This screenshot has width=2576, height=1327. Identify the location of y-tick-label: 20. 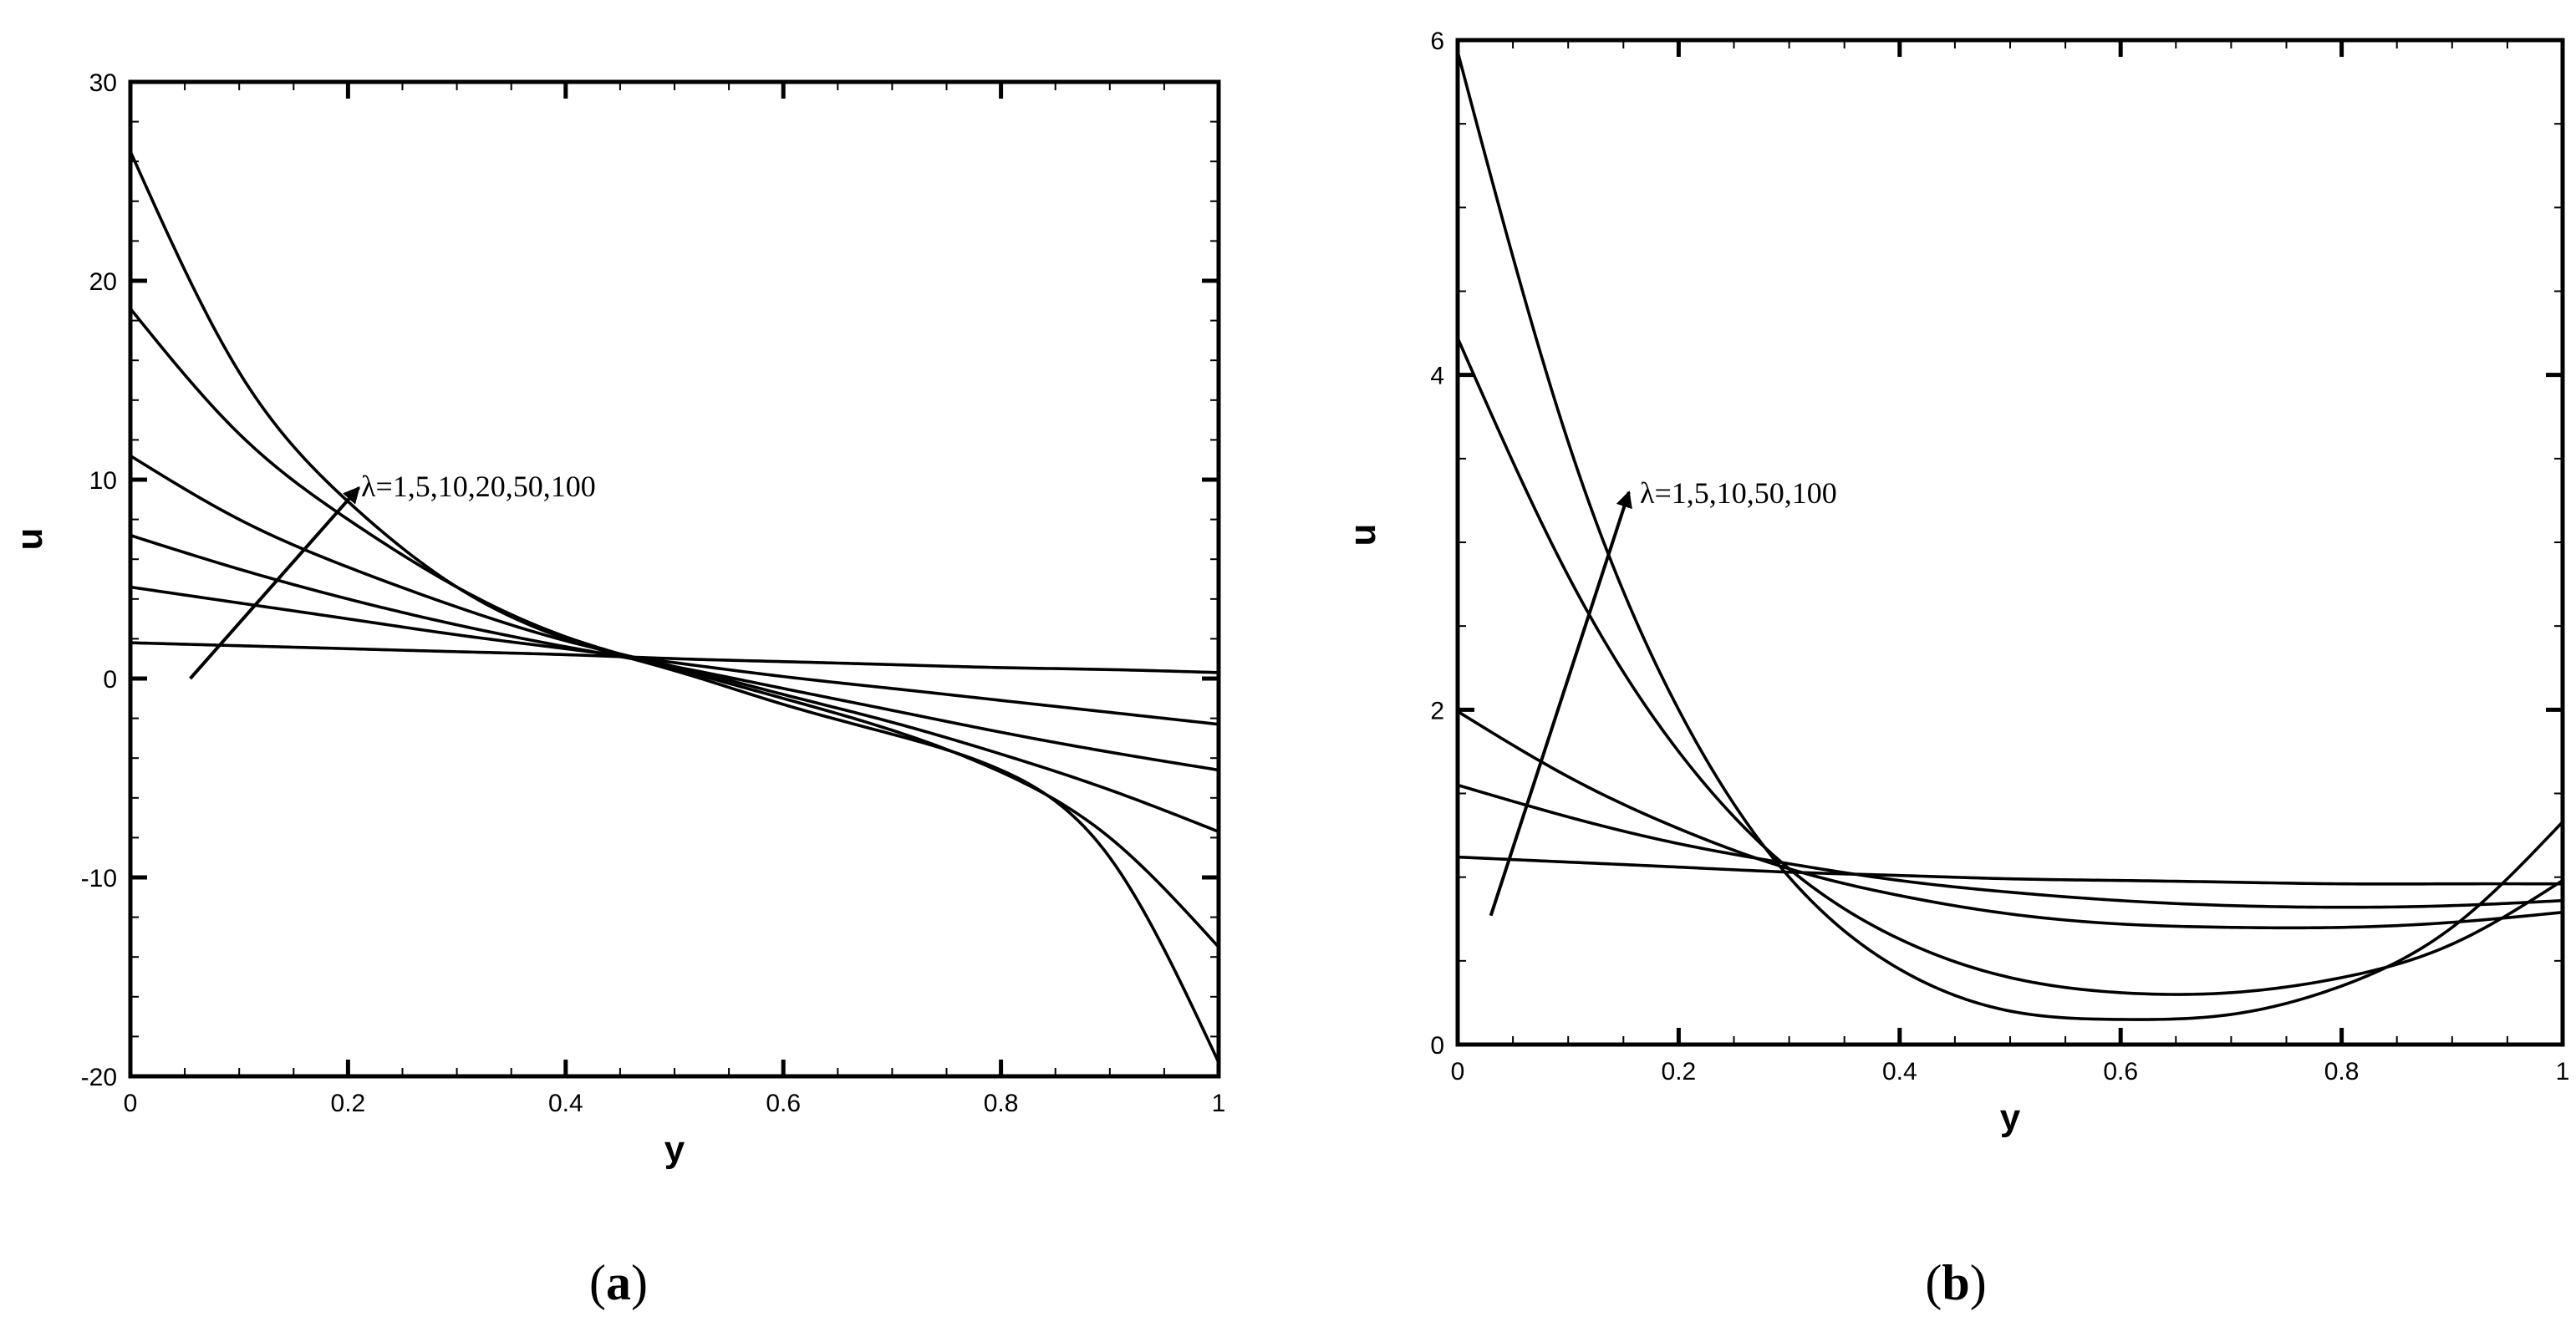
(103, 282).